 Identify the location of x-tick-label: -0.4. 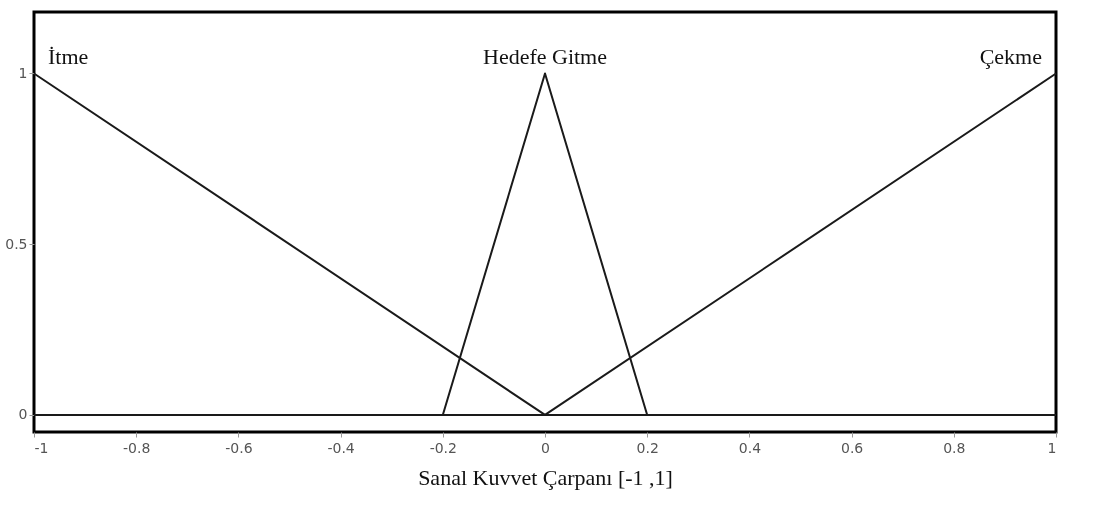
(341, 447).